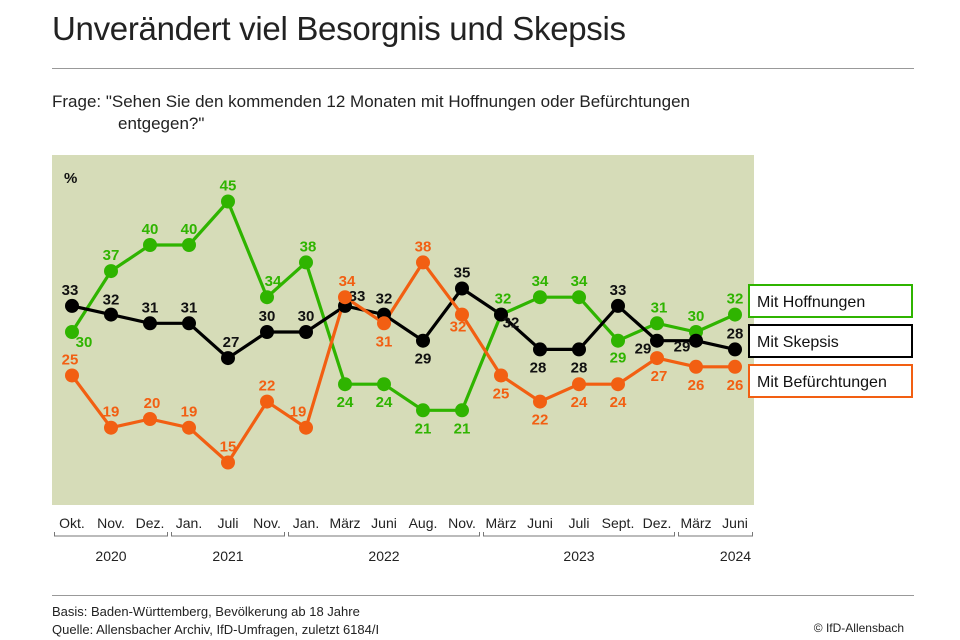 Image resolution: width=960 pixels, height=640 pixels. Describe the element at coordinates (511, 323) in the screenshot. I see `series-1-value-label-11: 32` at that location.